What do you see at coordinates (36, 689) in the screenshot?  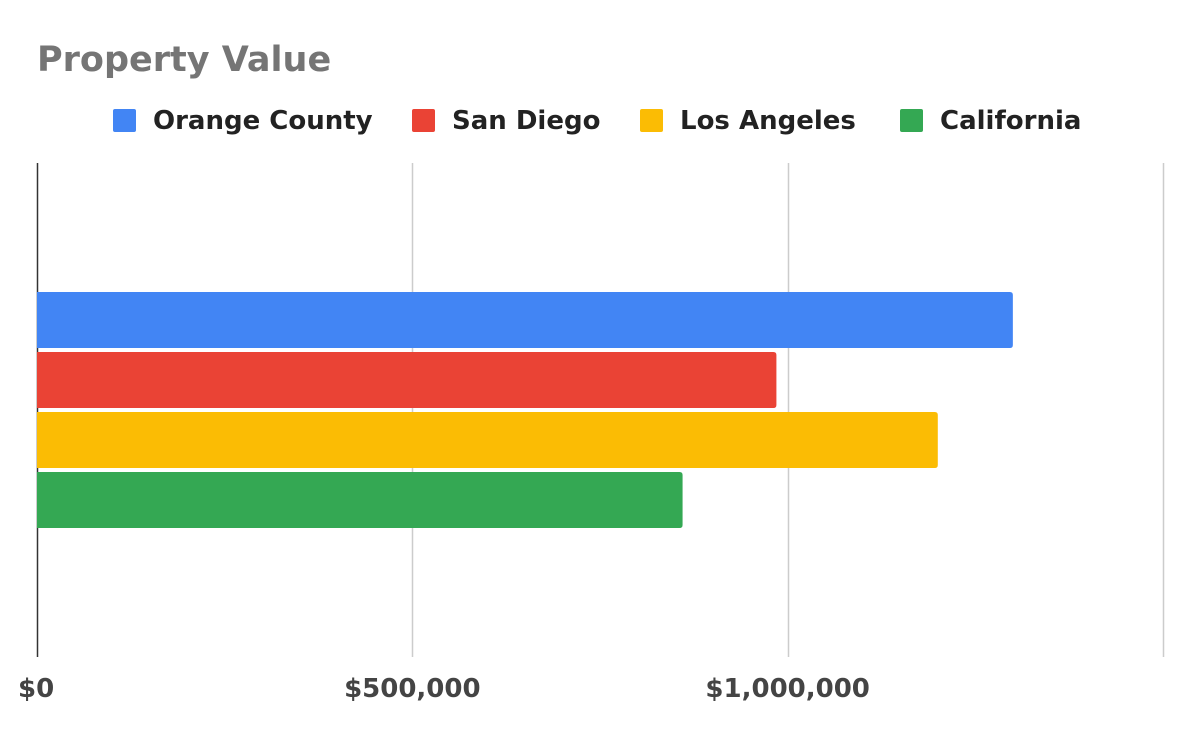 I see `x-tick-label: $0` at bounding box center [36, 689].